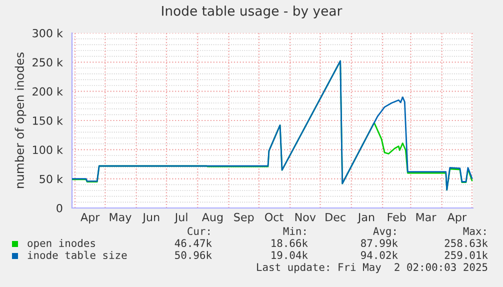 The width and height of the screenshot is (503, 287). What do you see at coordinates (48, 120) in the screenshot?
I see `y-tick-label: 150 k` at bounding box center [48, 120].